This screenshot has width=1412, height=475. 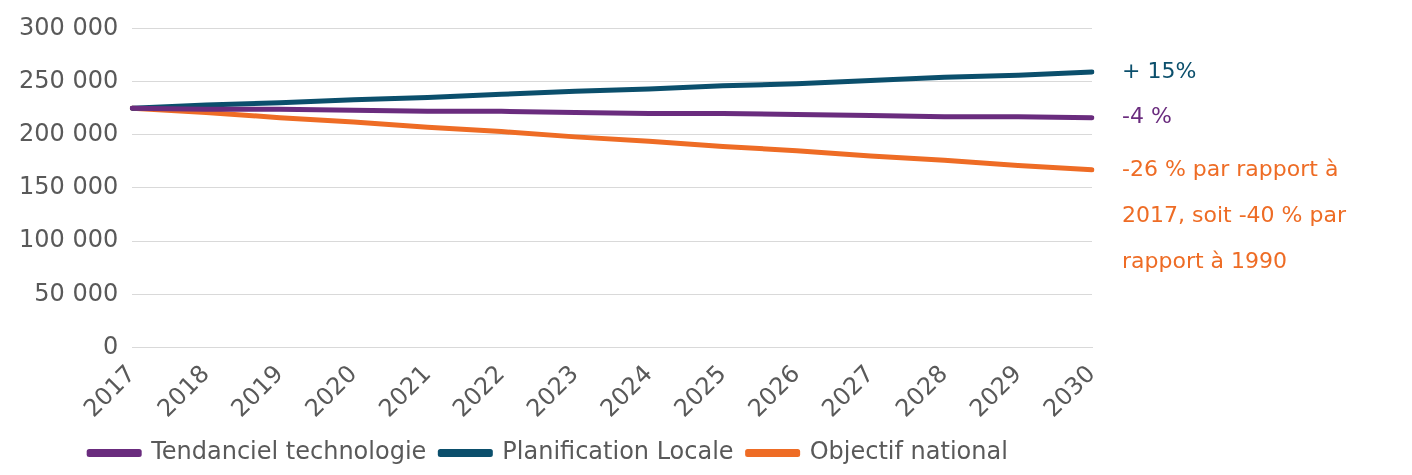 What do you see at coordinates (1147, 116) in the screenshot?
I see `annotation: -4 %` at bounding box center [1147, 116].